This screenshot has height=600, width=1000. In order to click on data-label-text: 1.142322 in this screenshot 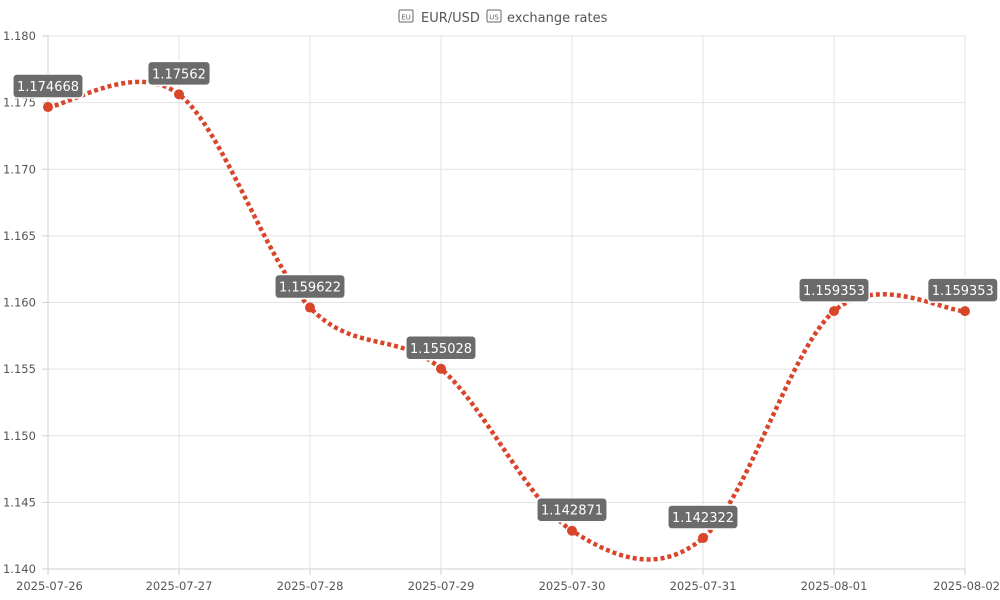, I will do `click(703, 518)`.